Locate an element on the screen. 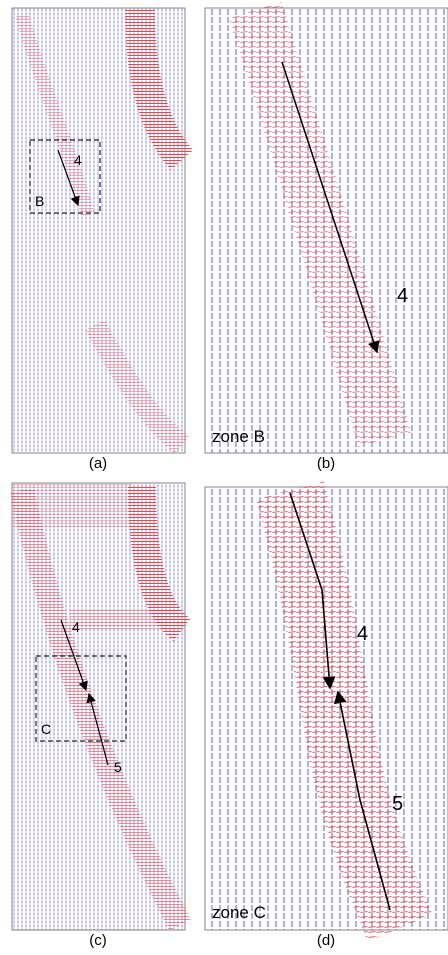 The width and height of the screenshot is (448, 955). caption: (a) is located at coordinates (98, 463).